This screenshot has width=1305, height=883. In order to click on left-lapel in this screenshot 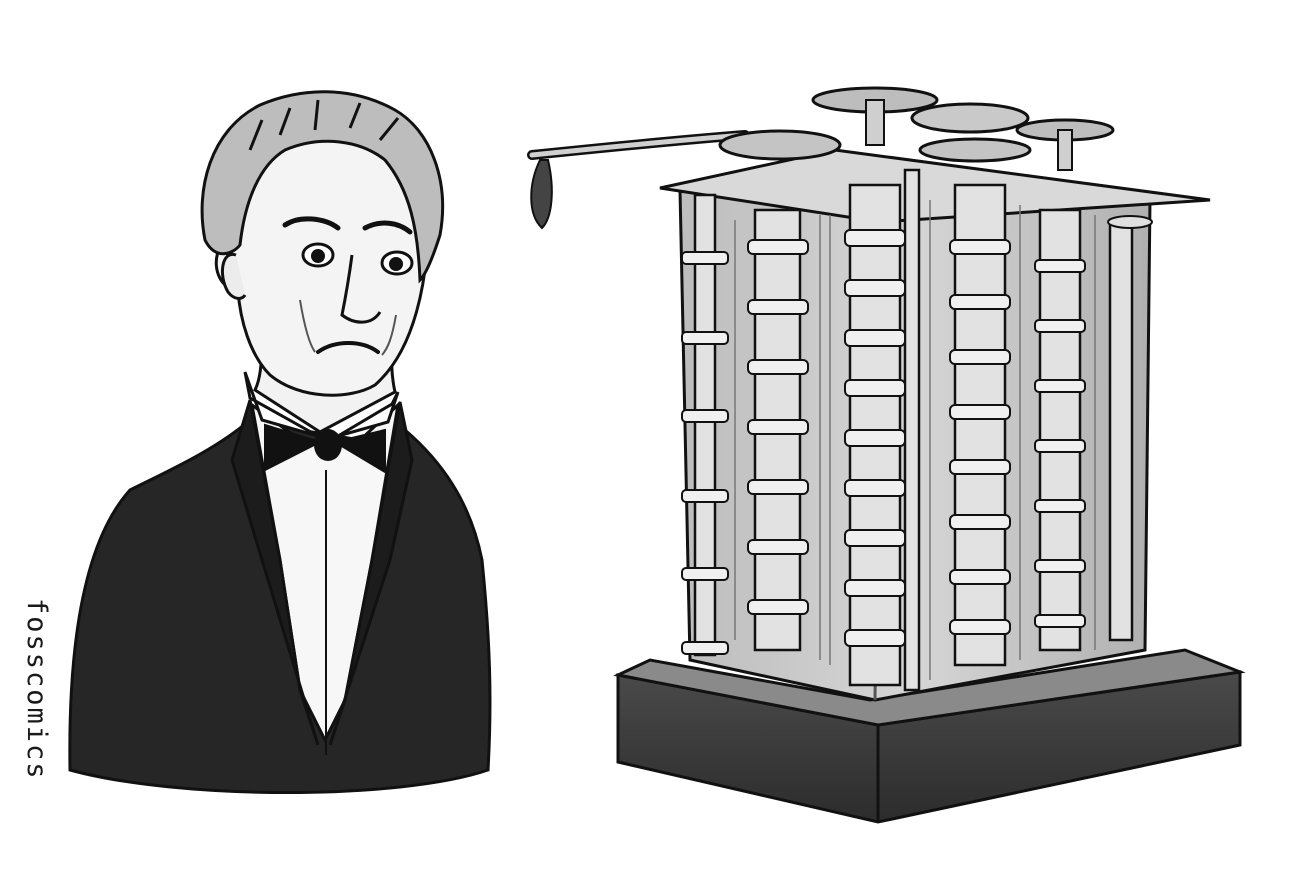, I will do `click(275, 572)`.